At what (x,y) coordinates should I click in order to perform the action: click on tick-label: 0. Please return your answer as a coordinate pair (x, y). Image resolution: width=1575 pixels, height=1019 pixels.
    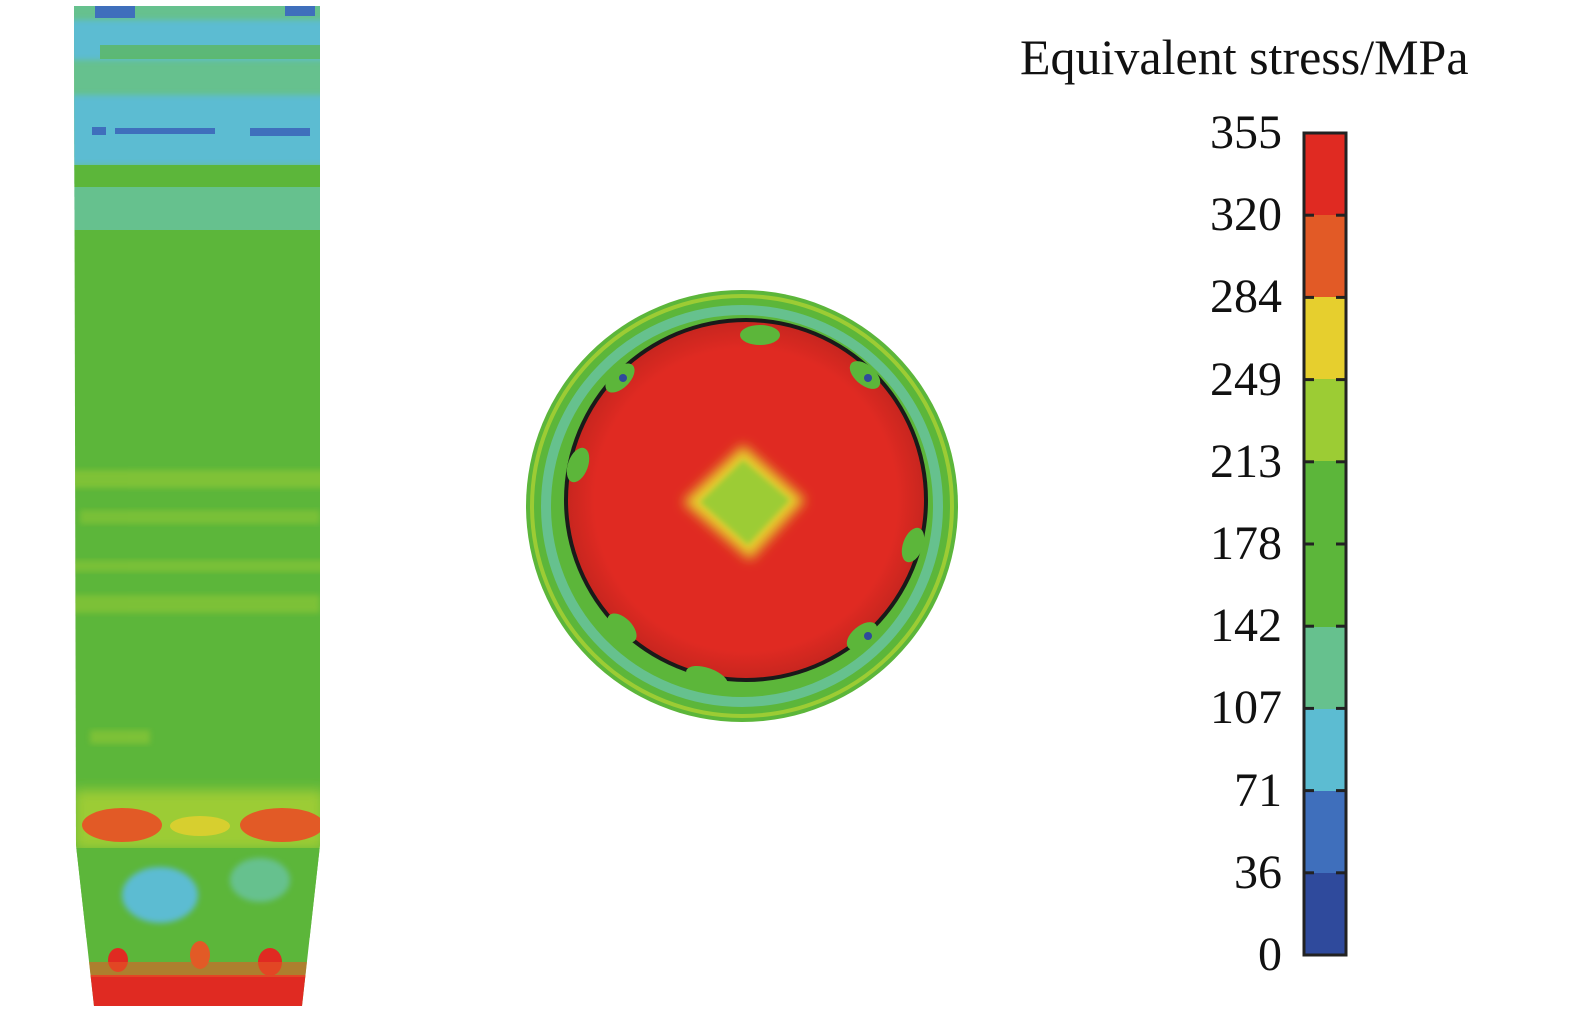
    Looking at the image, I should click on (1270, 954).